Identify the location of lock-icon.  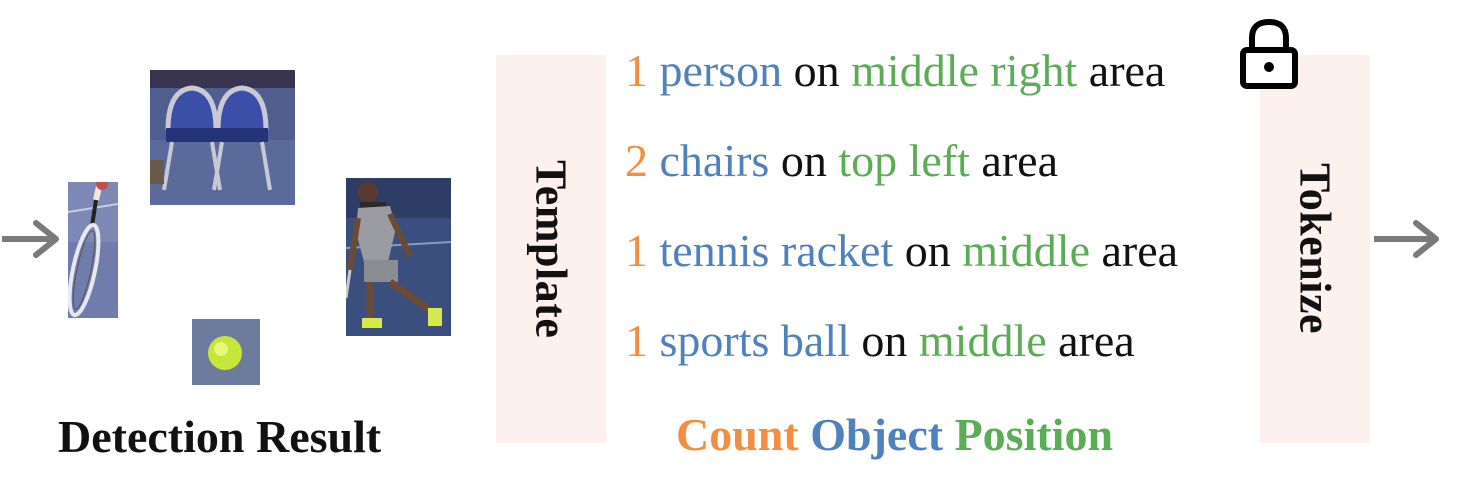
(1269, 56).